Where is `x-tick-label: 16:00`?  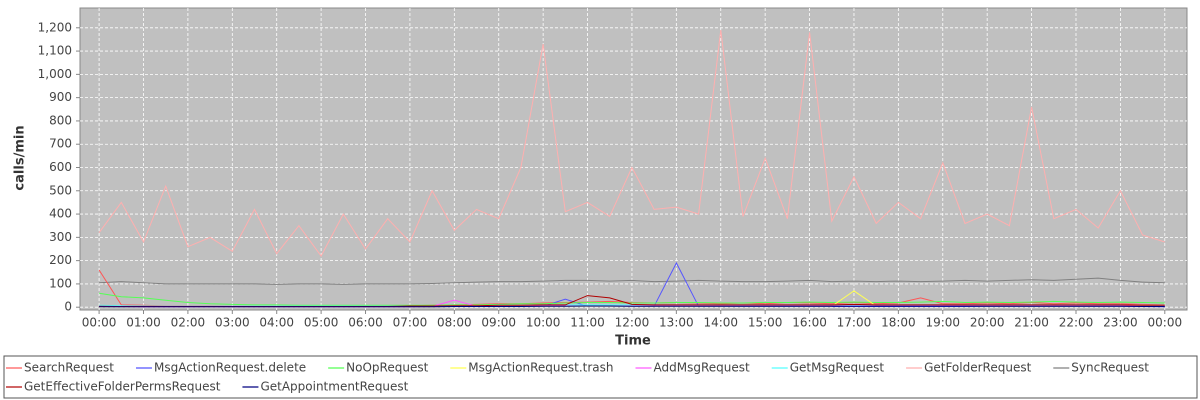
x-tick-label: 16:00 is located at coordinates (809, 323).